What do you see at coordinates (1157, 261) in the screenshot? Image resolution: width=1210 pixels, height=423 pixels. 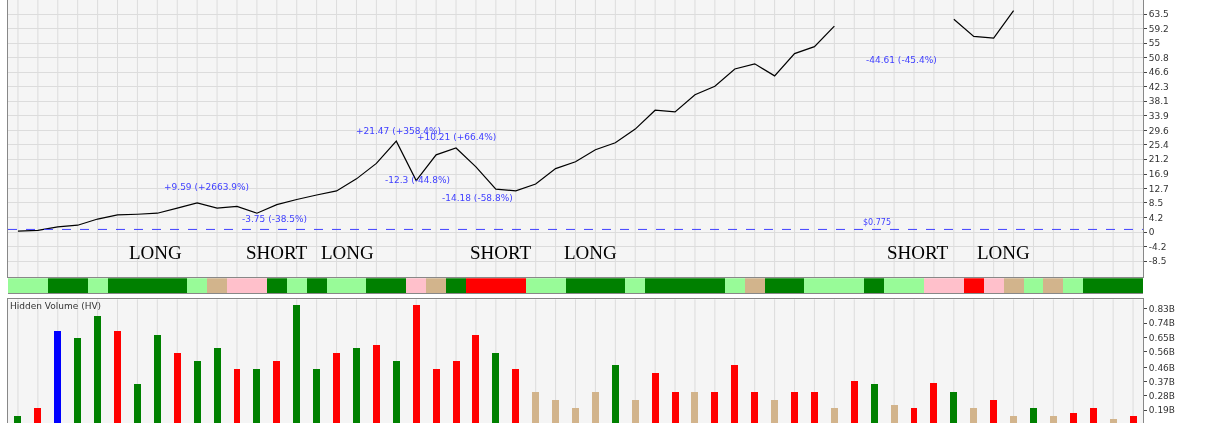 I see `y-tick-label: -8.5` at bounding box center [1157, 261].